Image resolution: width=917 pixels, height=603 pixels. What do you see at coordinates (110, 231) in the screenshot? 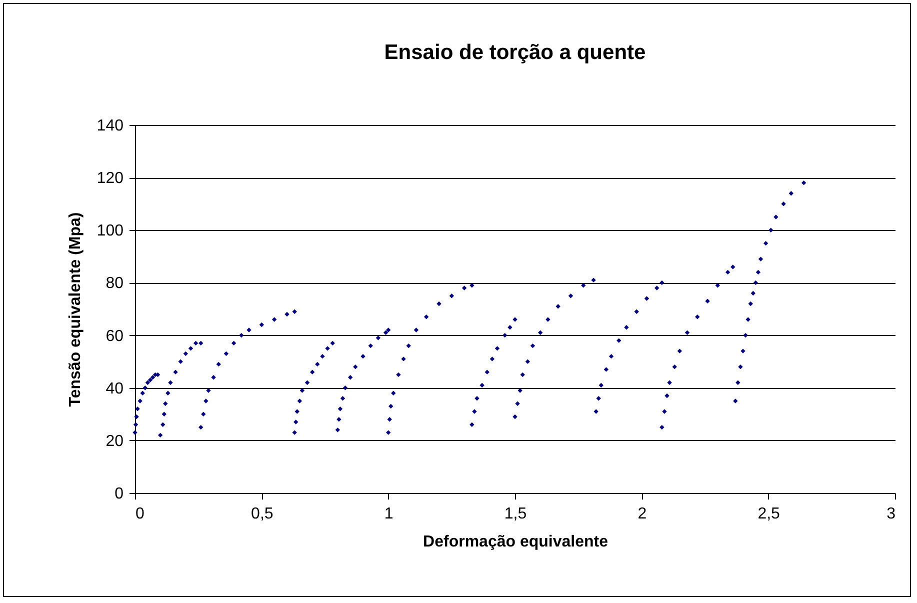
I see `y-tick-label: 100` at bounding box center [110, 231].